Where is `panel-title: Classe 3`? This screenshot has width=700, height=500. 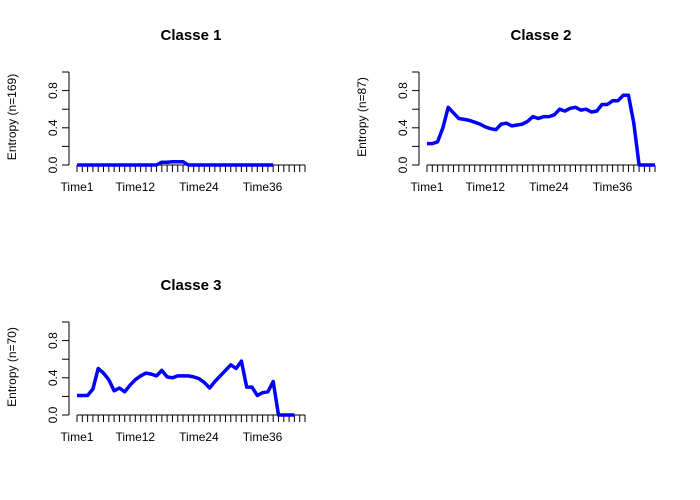
panel-title: Classe 3 is located at coordinates (191, 285).